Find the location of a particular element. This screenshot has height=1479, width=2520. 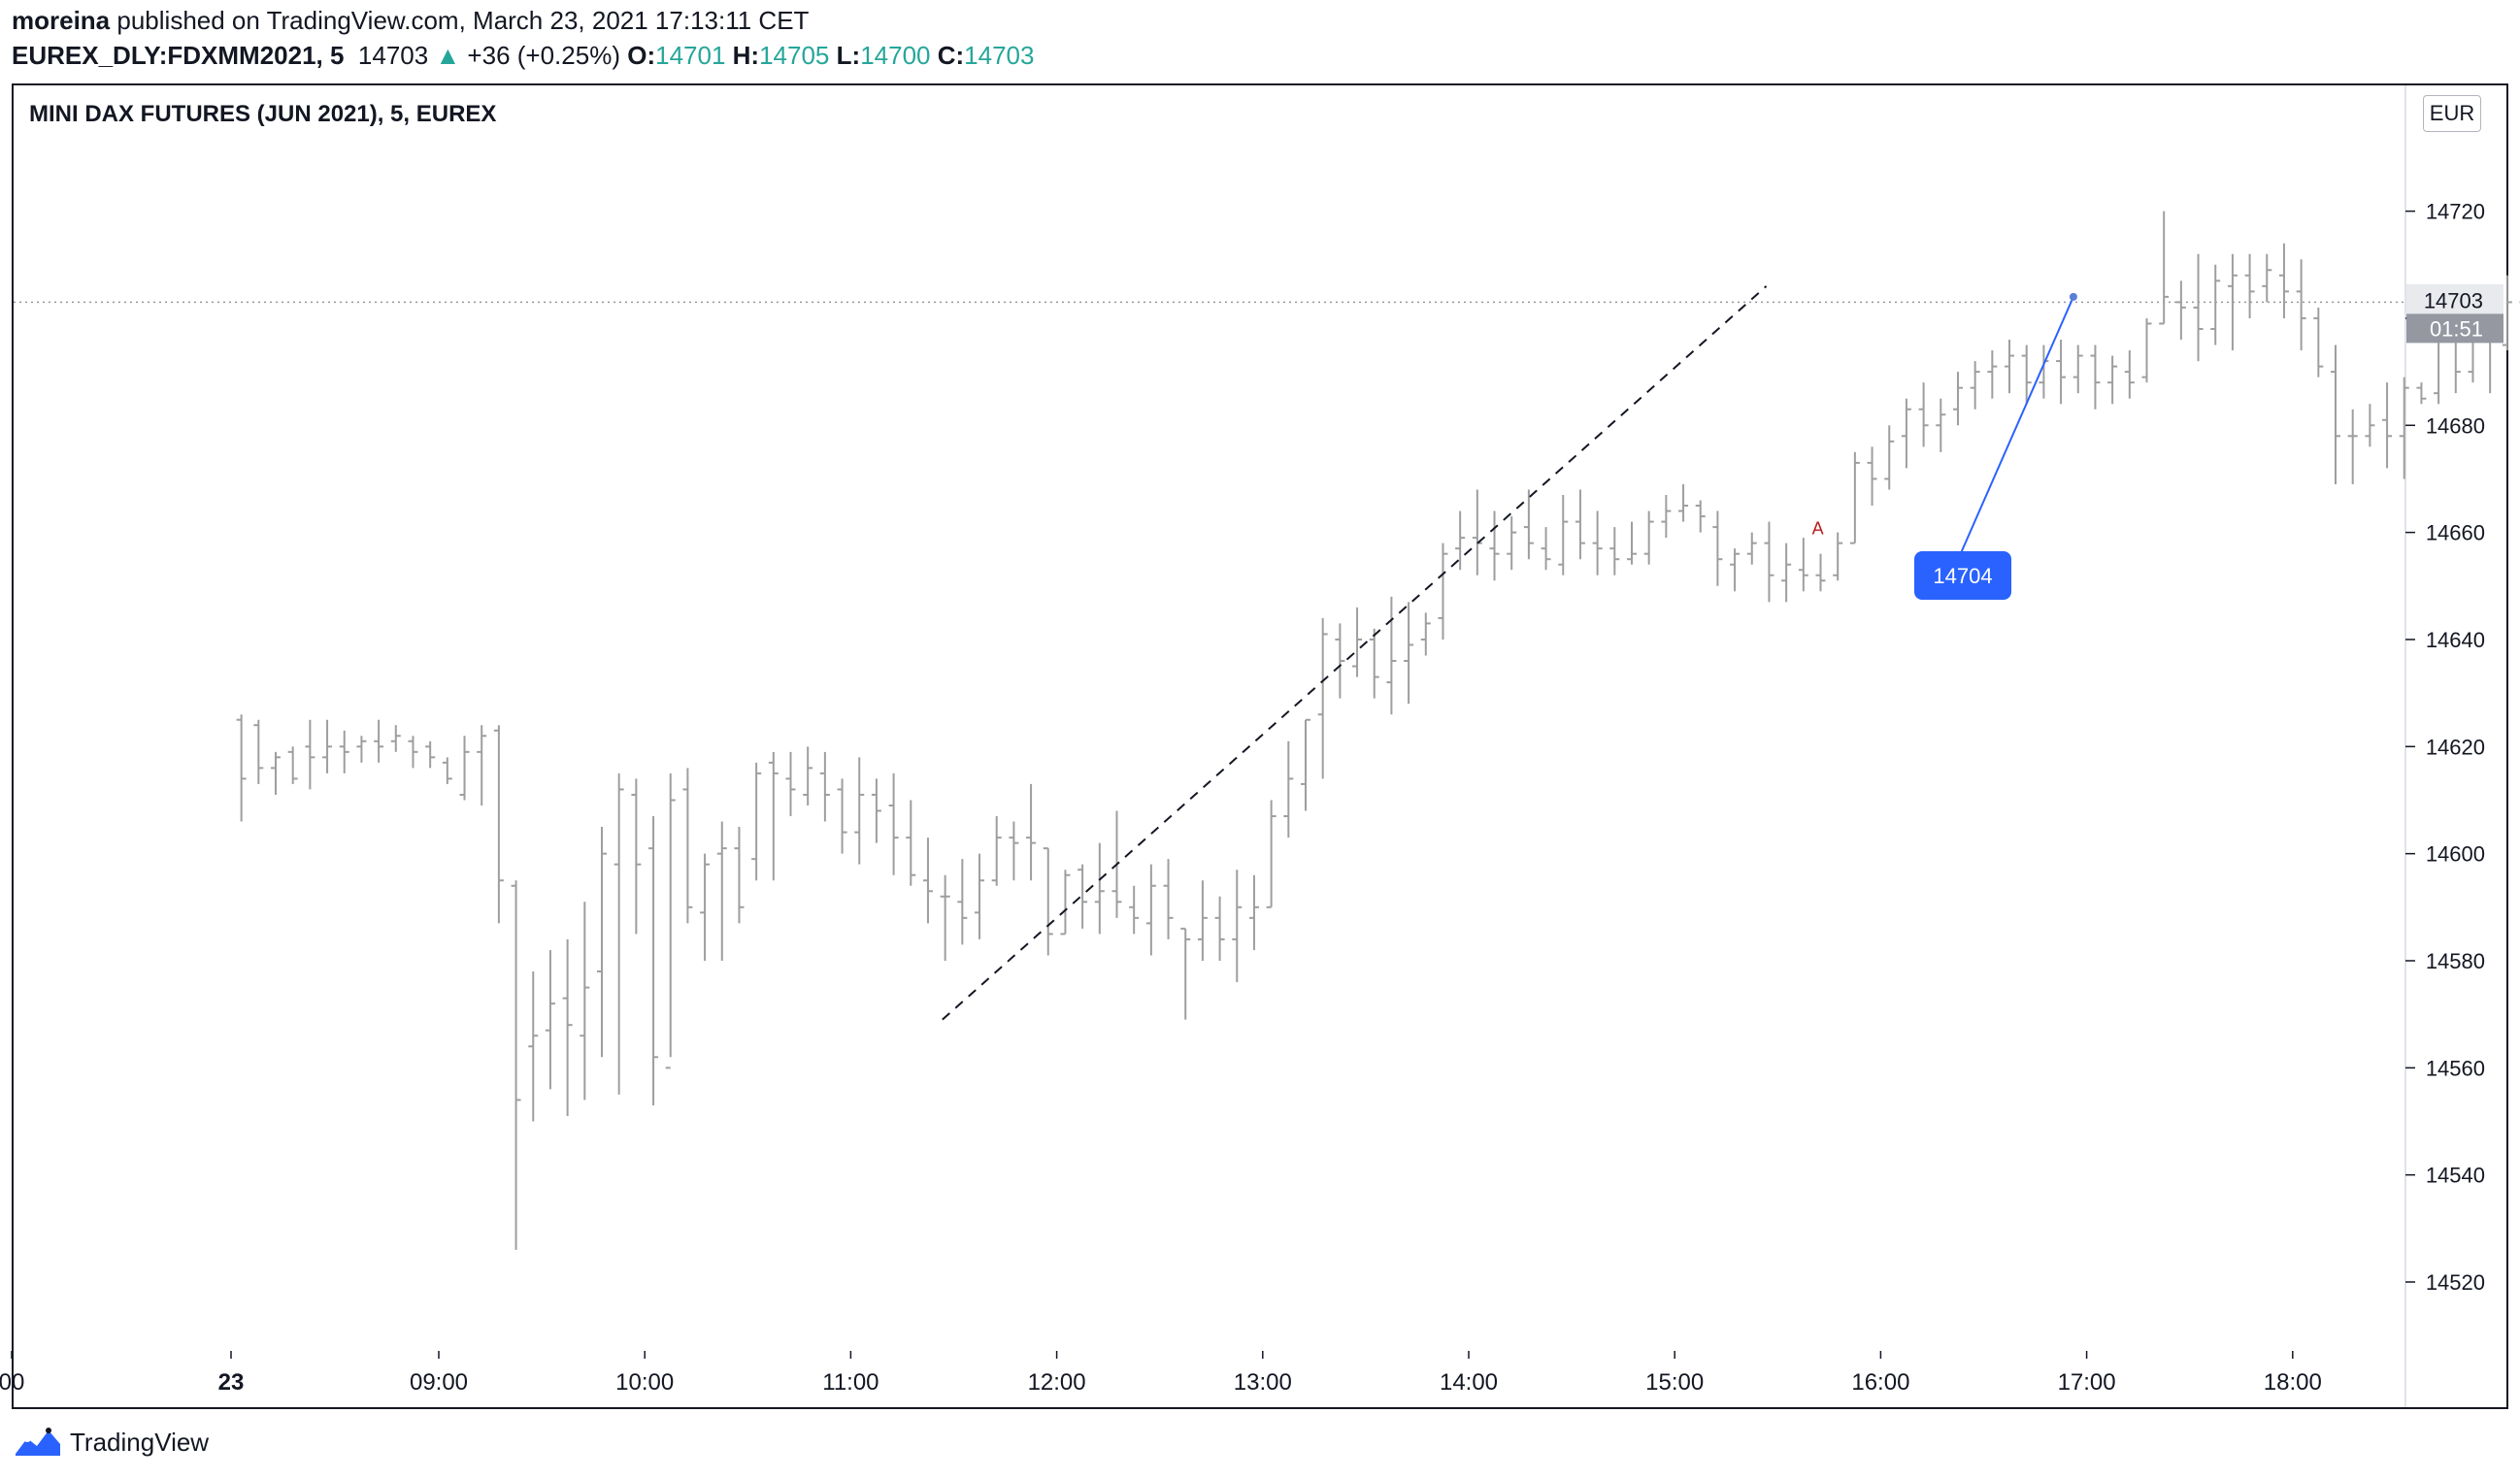

callout-anchor-dot is located at coordinates (2073, 296).